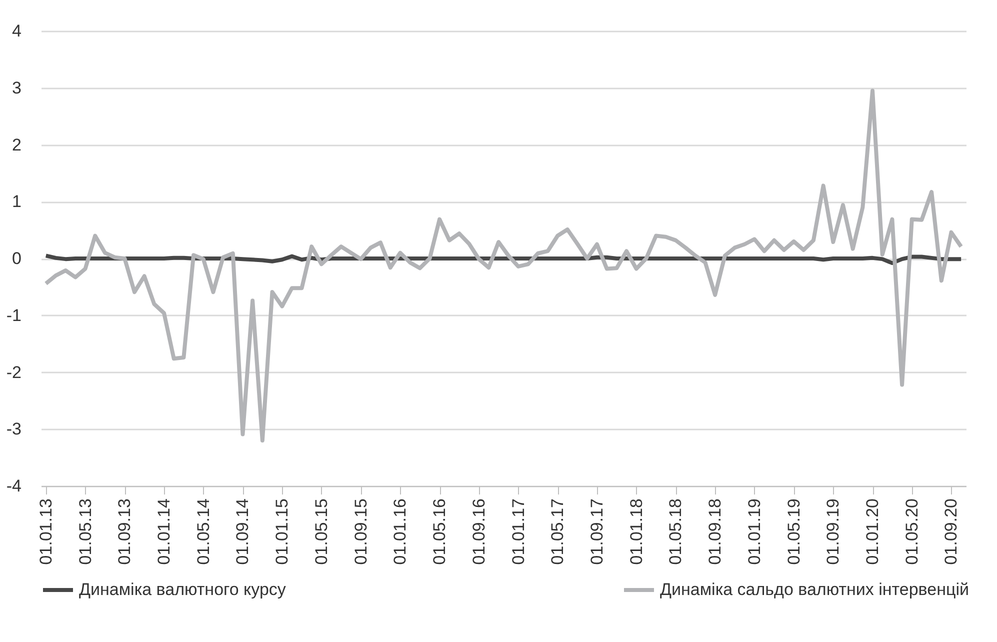 This screenshot has height=642, width=997. Describe the element at coordinates (833, 531) in the screenshot. I see `x-tick-label: 01.09.19` at that location.